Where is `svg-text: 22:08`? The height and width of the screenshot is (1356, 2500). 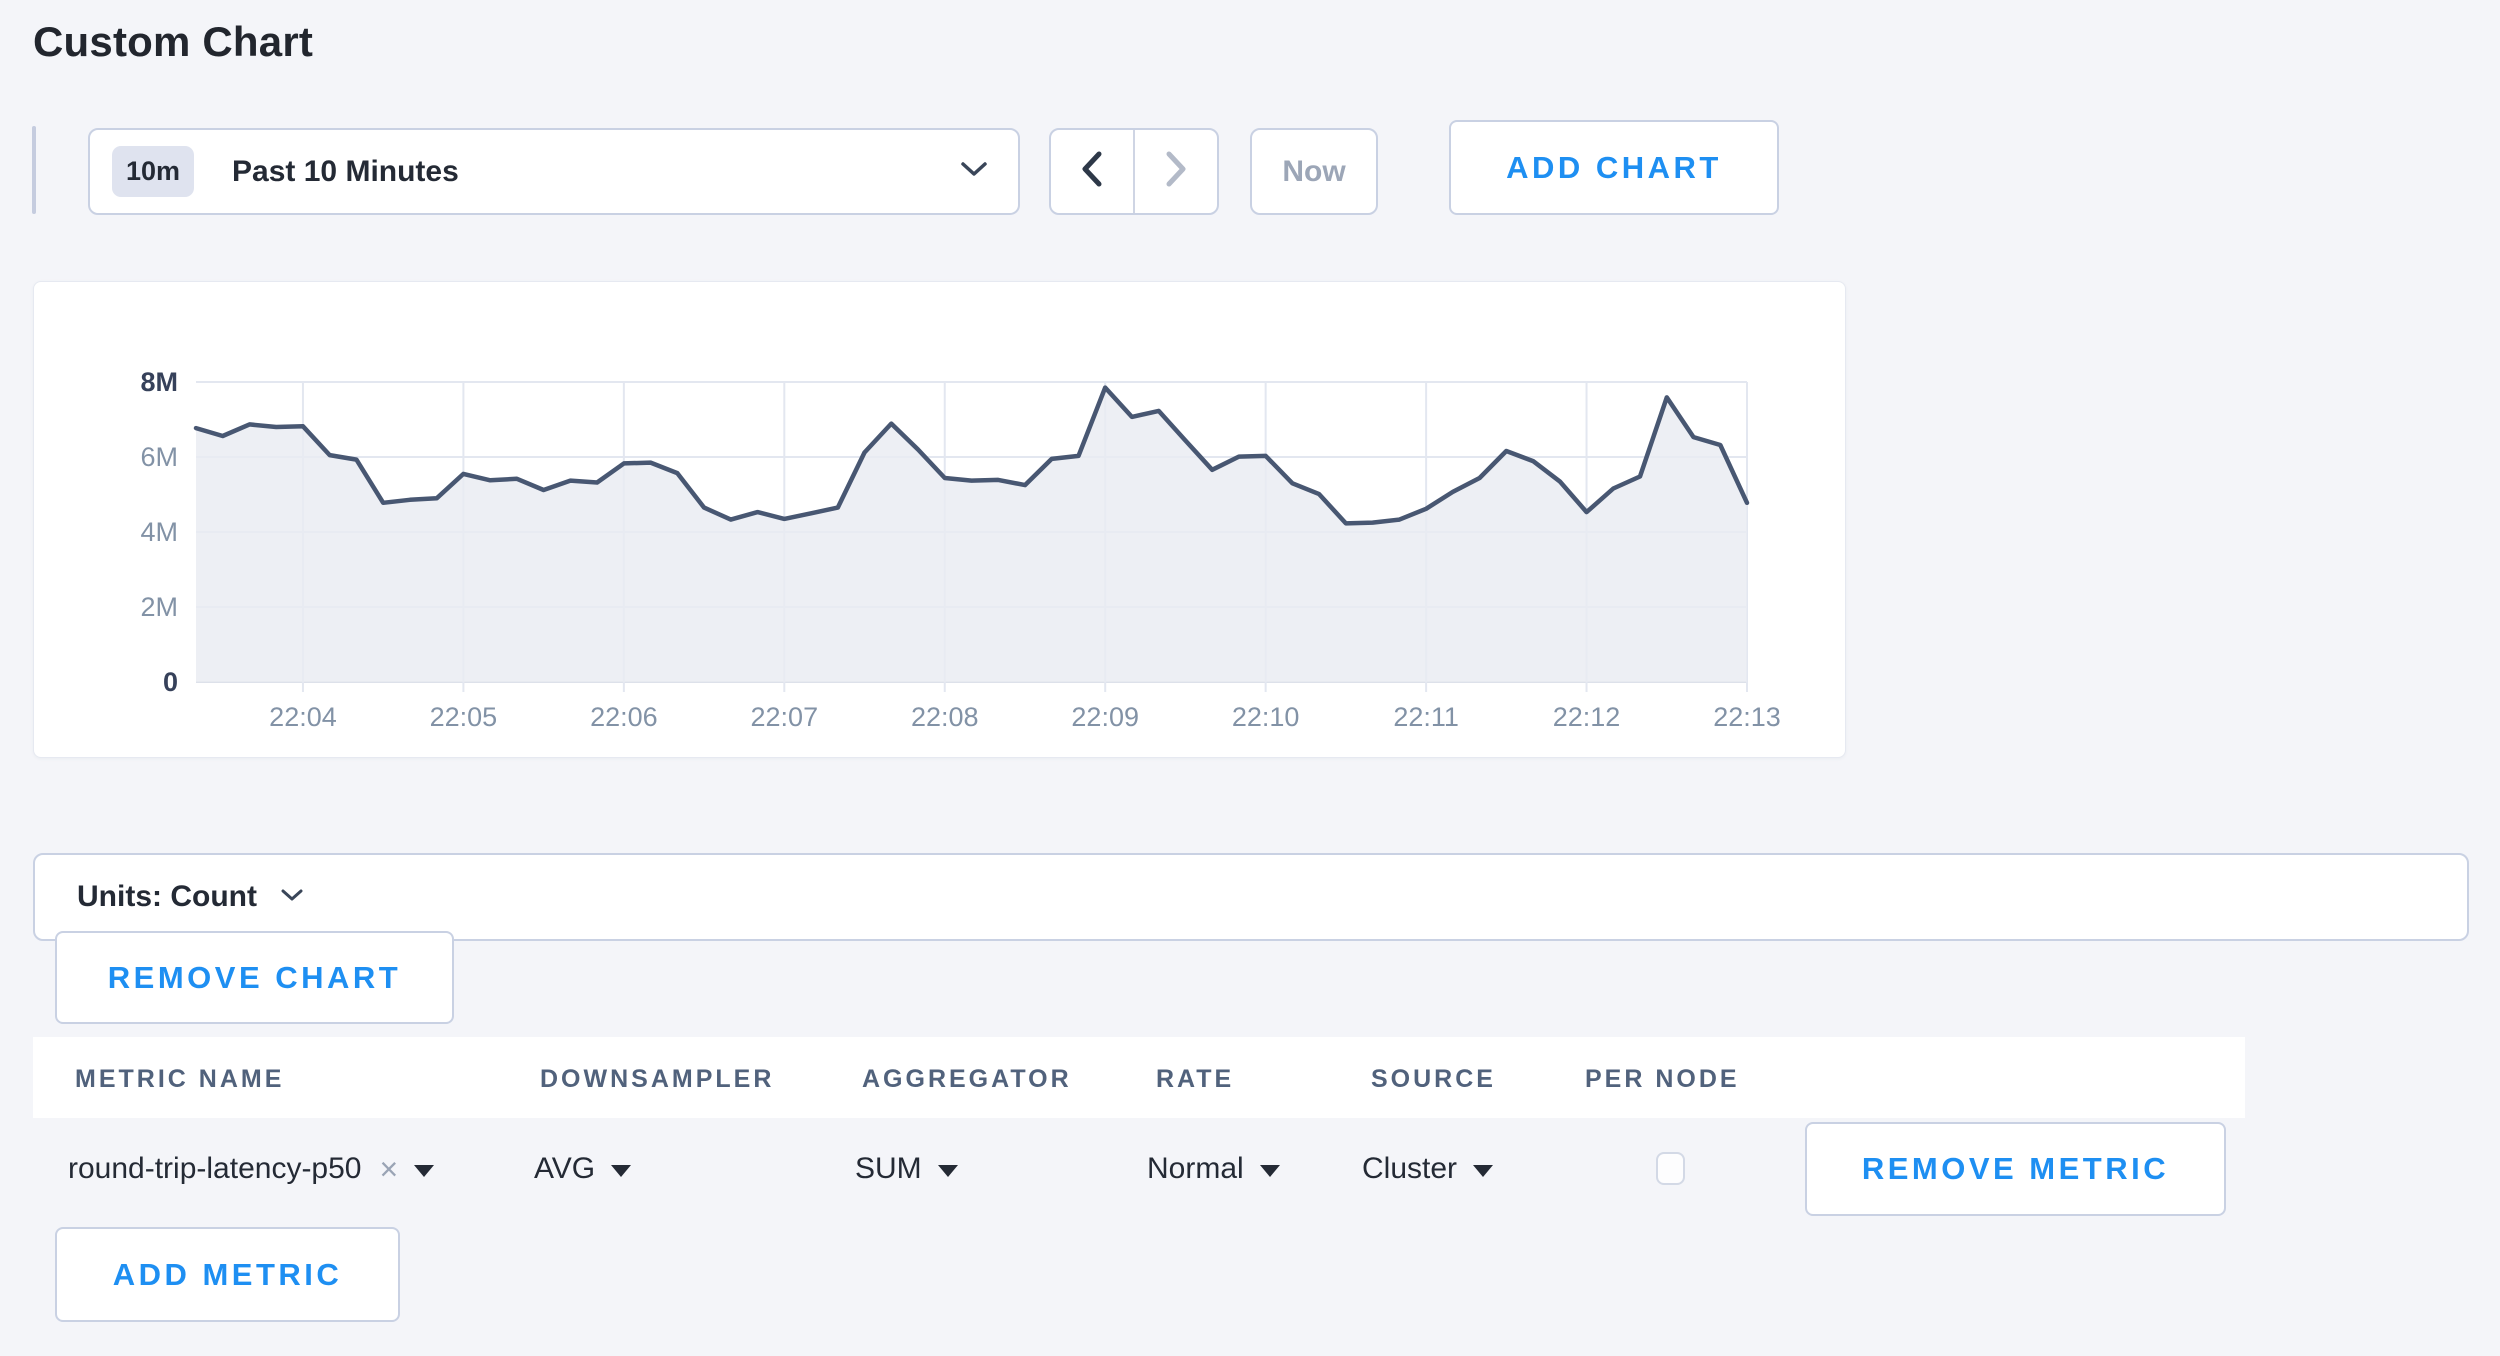
svg-text: 22:08 is located at coordinates (945, 717).